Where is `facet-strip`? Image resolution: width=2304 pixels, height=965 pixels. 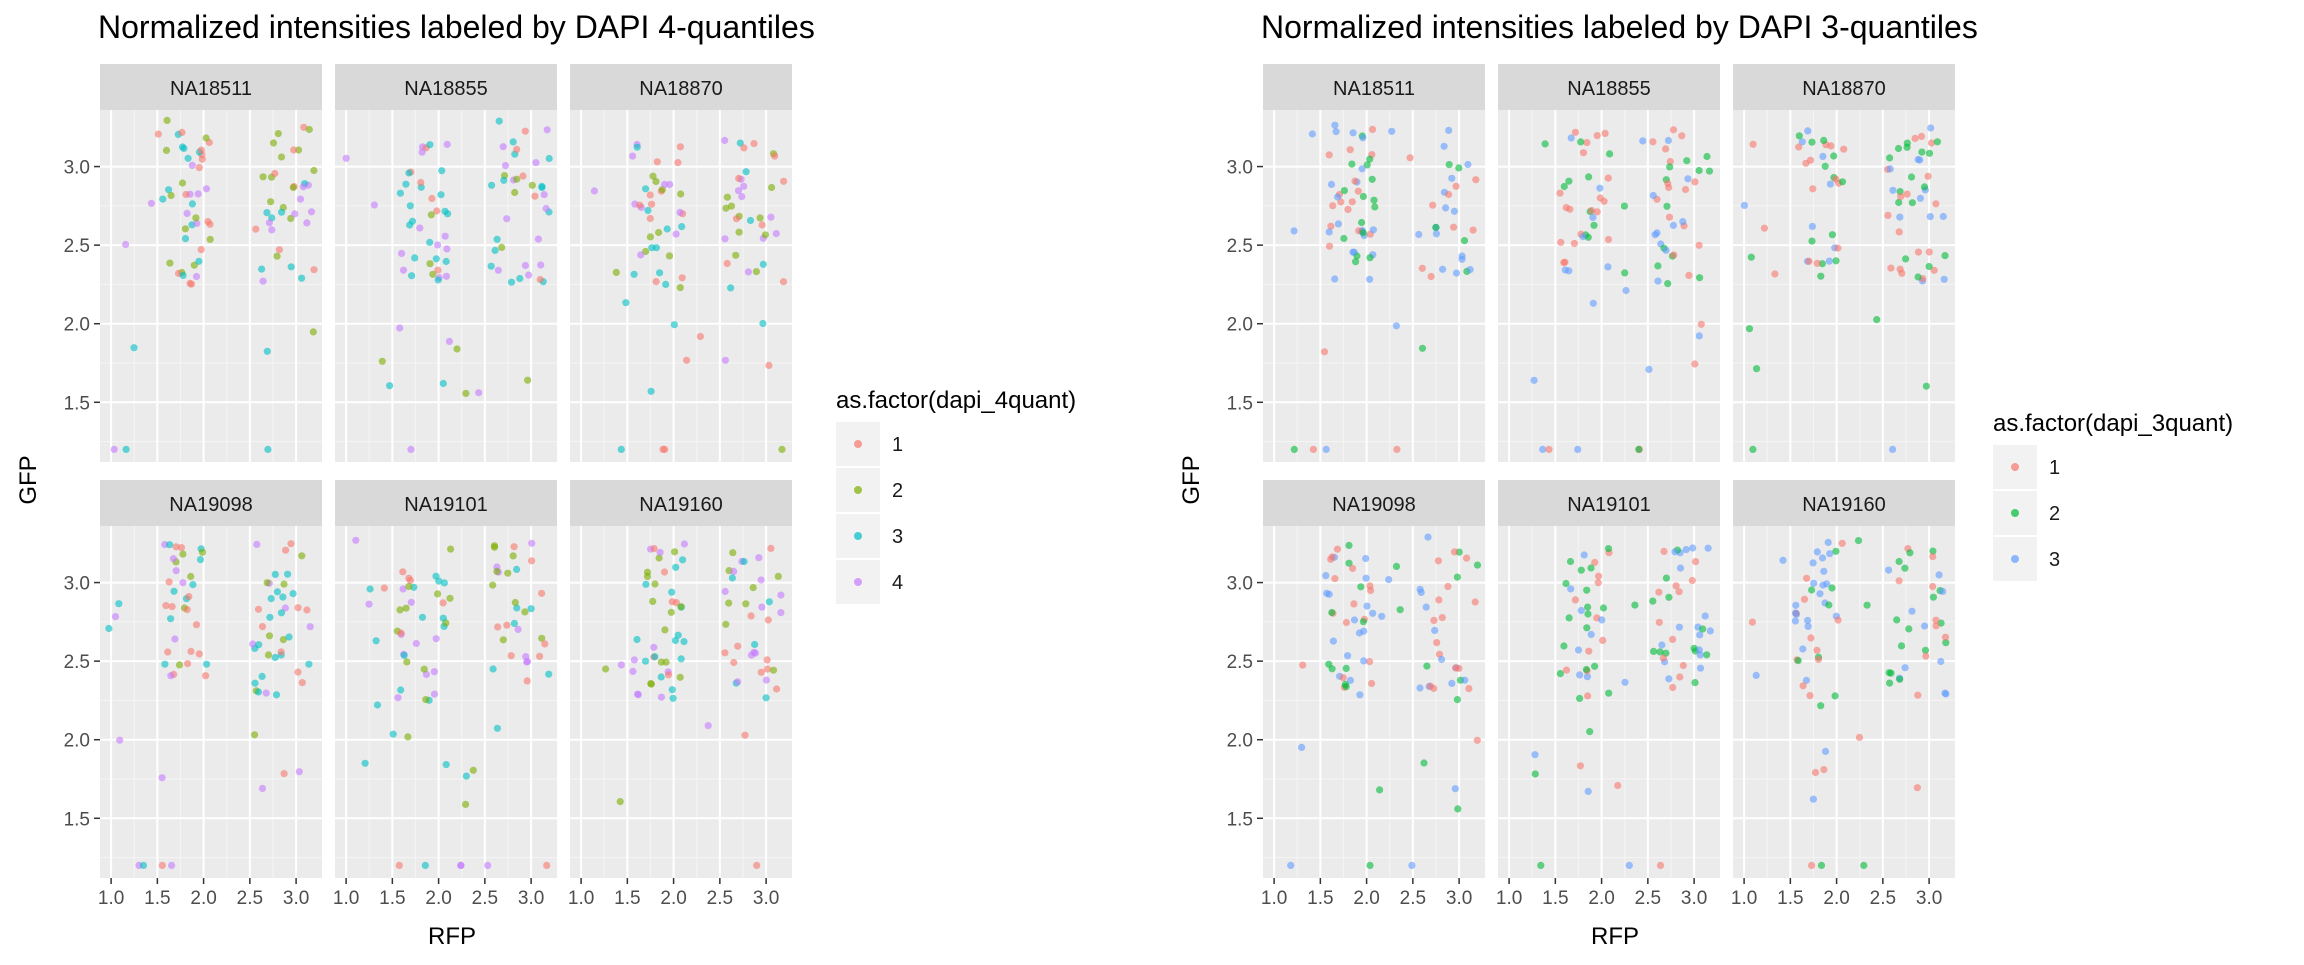
facet-strip is located at coordinates (211, 87).